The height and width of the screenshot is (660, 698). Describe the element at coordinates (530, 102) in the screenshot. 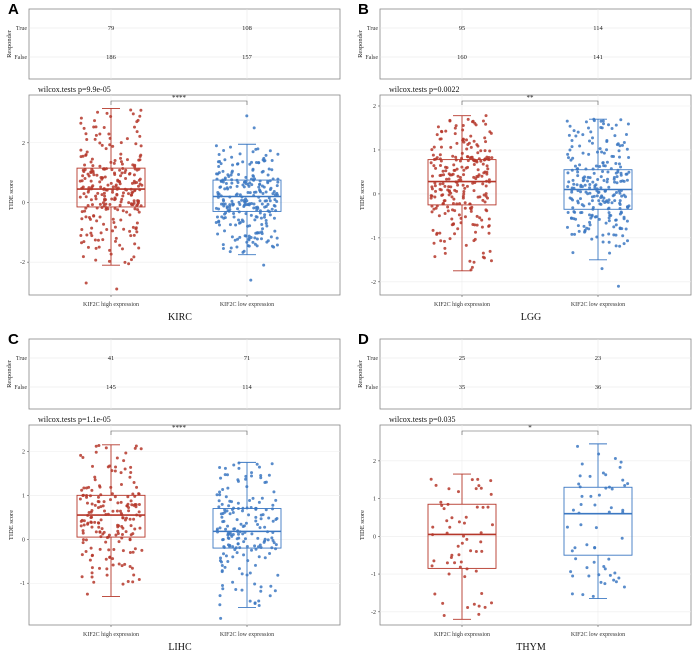

I see `significance-bracket` at that location.